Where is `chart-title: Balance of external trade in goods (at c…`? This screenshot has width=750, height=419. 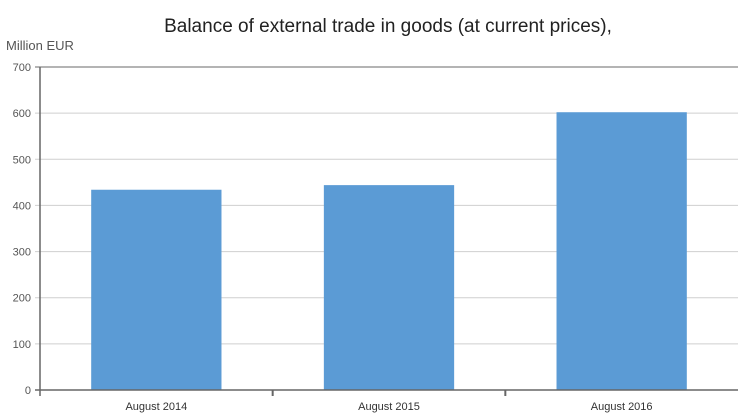
chart-title: Balance of external trade in goods (at c… is located at coordinates (388, 26).